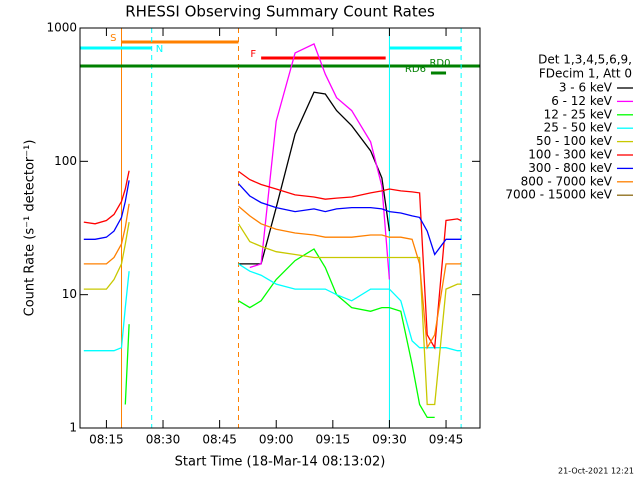 The height and width of the screenshot is (480, 640). Describe the element at coordinates (113, 38) in the screenshot. I see `interval-label: S` at that location.